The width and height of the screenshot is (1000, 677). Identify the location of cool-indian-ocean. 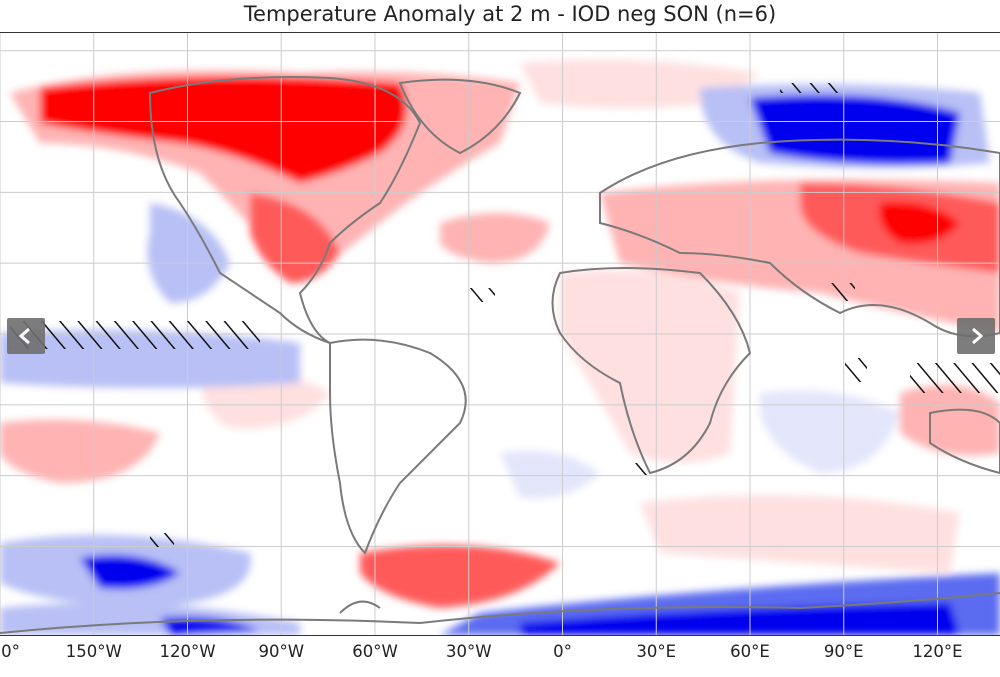
(830, 431).